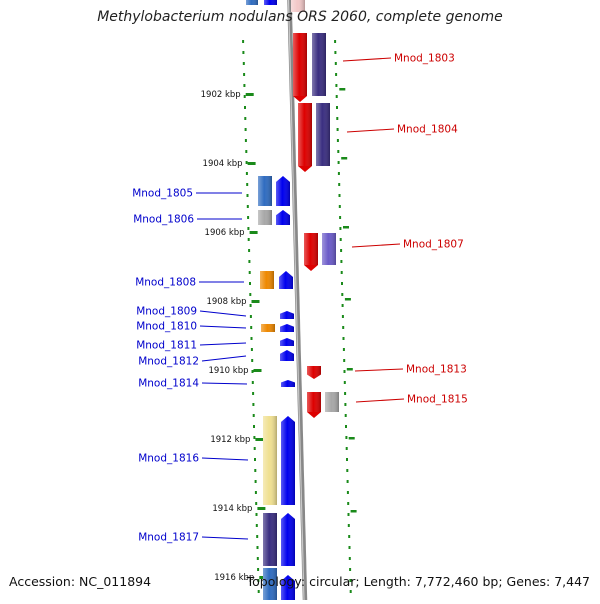 This screenshot has height=604, width=600. What do you see at coordinates (225, 233) in the screenshot?
I see `tick-label: 1906 kbp` at bounding box center [225, 233].